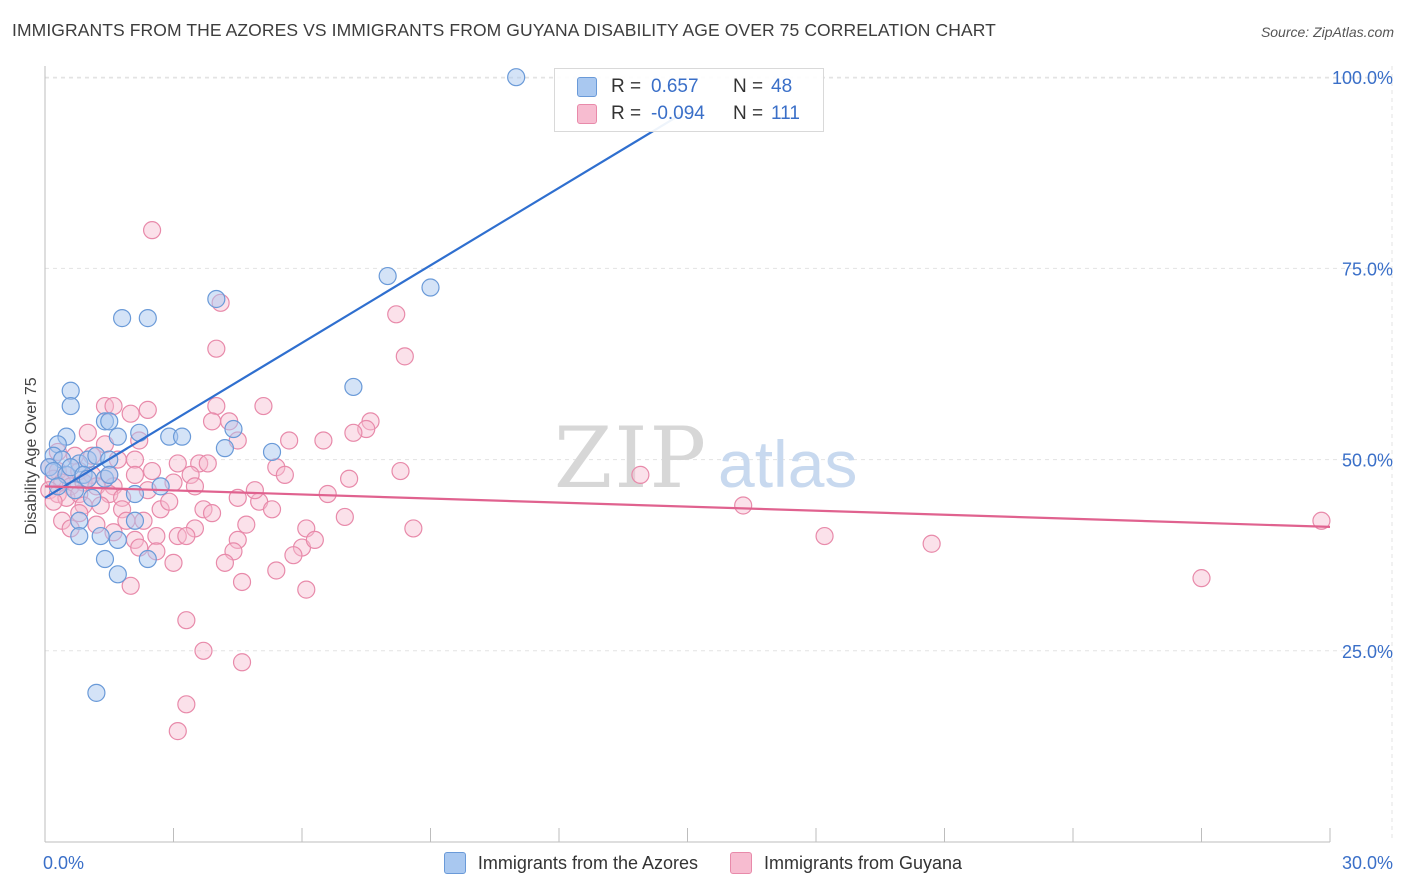 Image resolution: width=1406 pixels, height=892 pixels. Describe the element at coordinates (31, 456) in the screenshot. I see `y-axis-label: Disability Age Over 75` at that location.